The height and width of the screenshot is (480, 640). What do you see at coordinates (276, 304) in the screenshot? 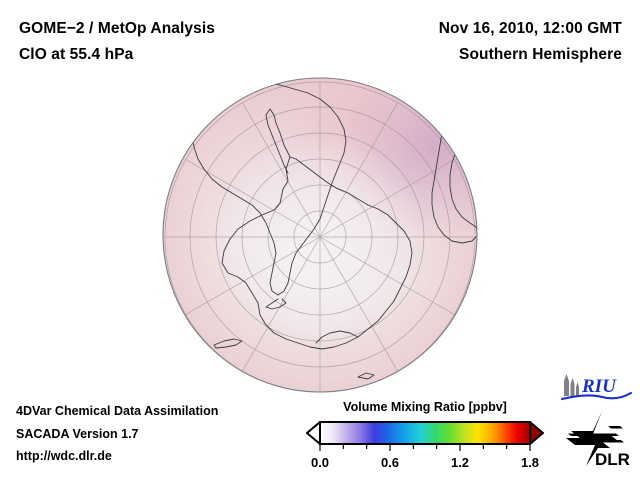
I see `coastline-tierra-del-fuego` at bounding box center [276, 304].